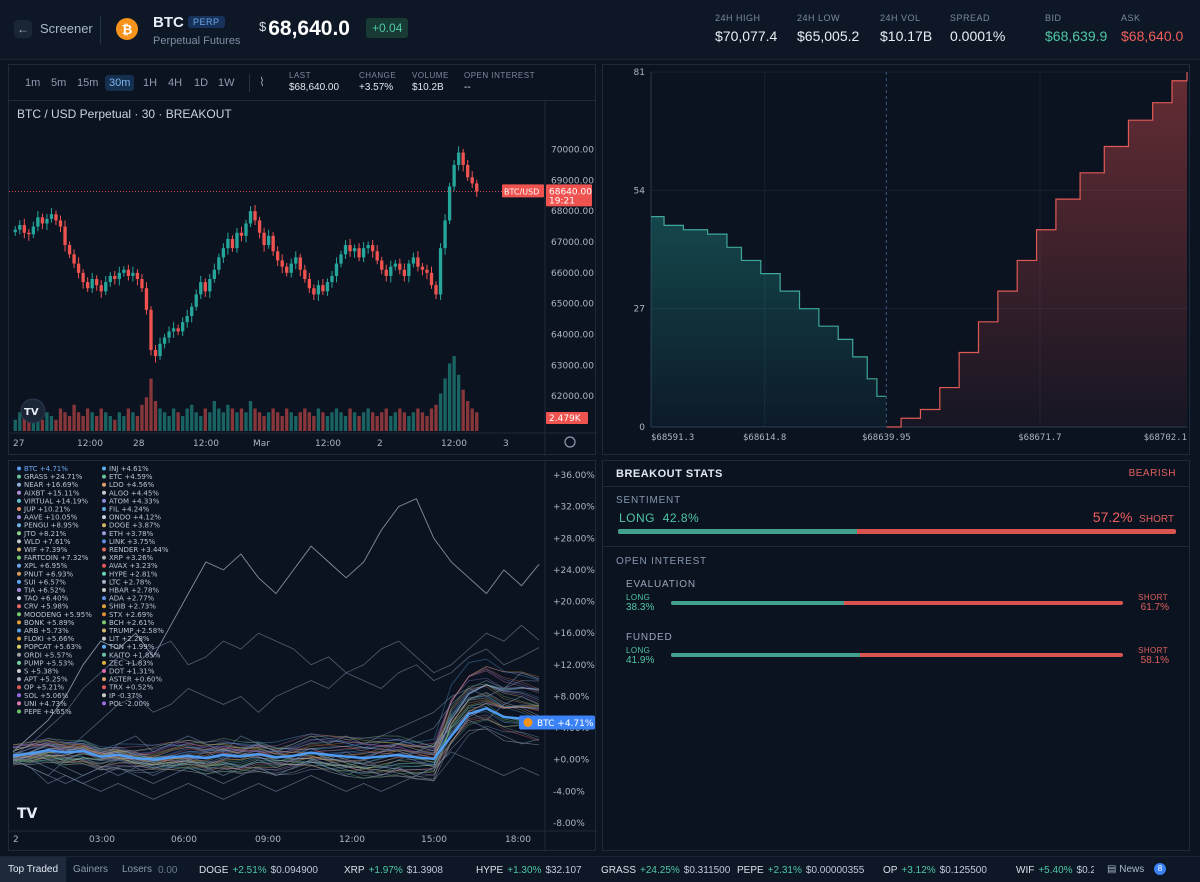 This screenshot has height=882, width=1200. What do you see at coordinates (150, 83) in the screenshot?
I see `timeframe-1h: 1H` at bounding box center [150, 83].